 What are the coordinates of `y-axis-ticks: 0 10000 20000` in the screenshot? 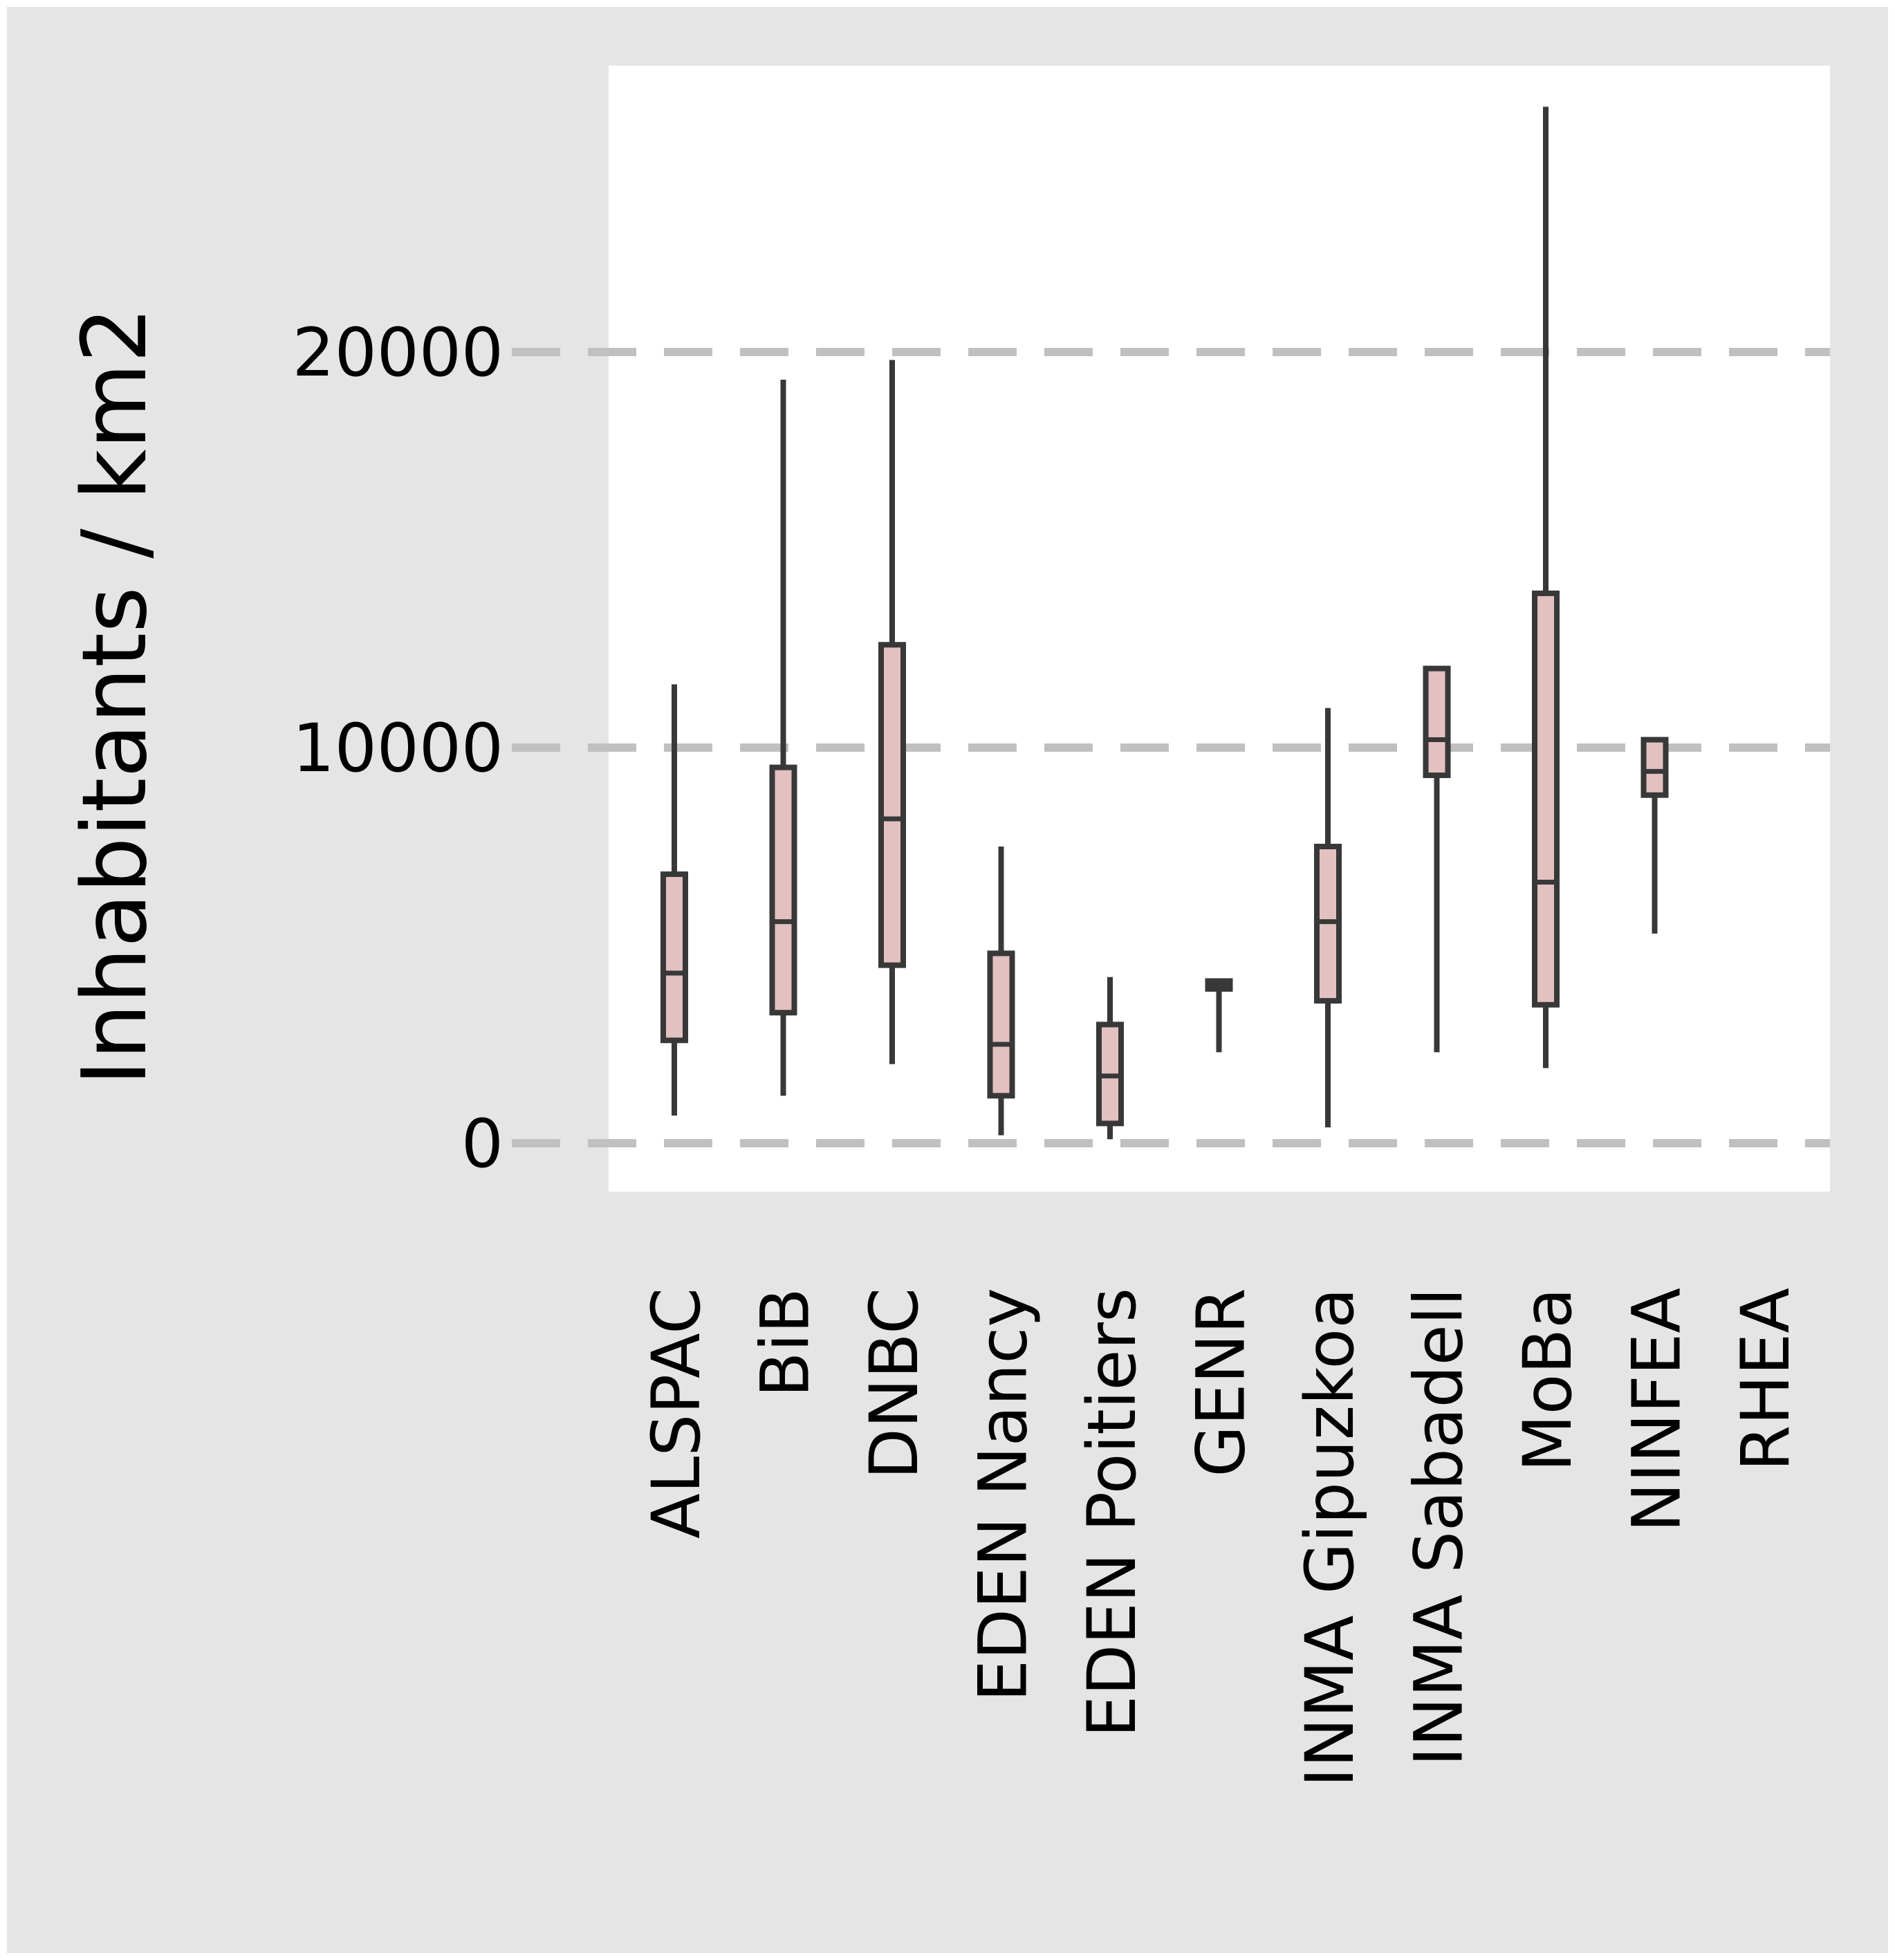 It's located at (398, 749).